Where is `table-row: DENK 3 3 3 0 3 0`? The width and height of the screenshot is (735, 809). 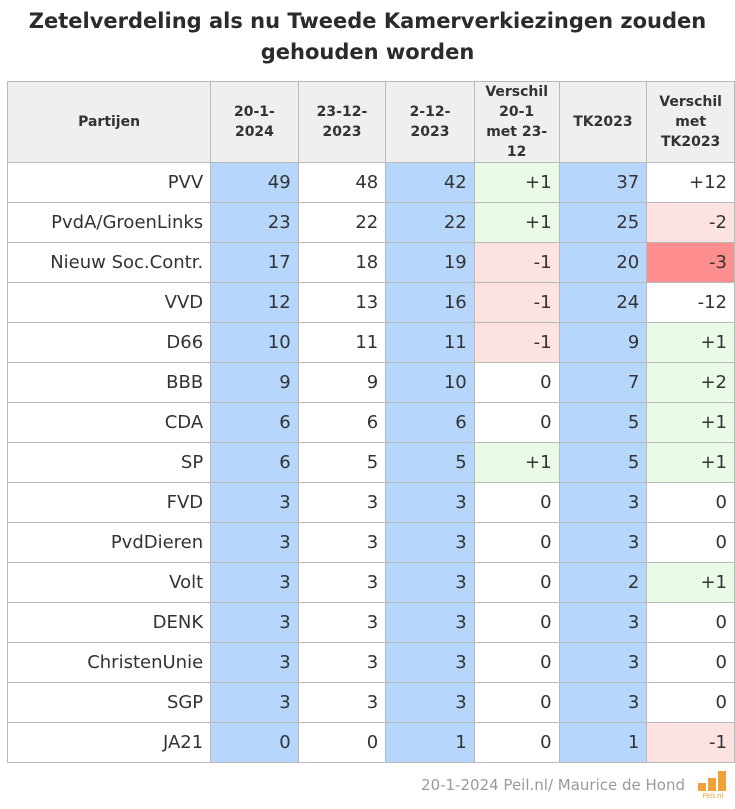 table-row: DENK 3 3 3 0 3 0 is located at coordinates (370, 622).